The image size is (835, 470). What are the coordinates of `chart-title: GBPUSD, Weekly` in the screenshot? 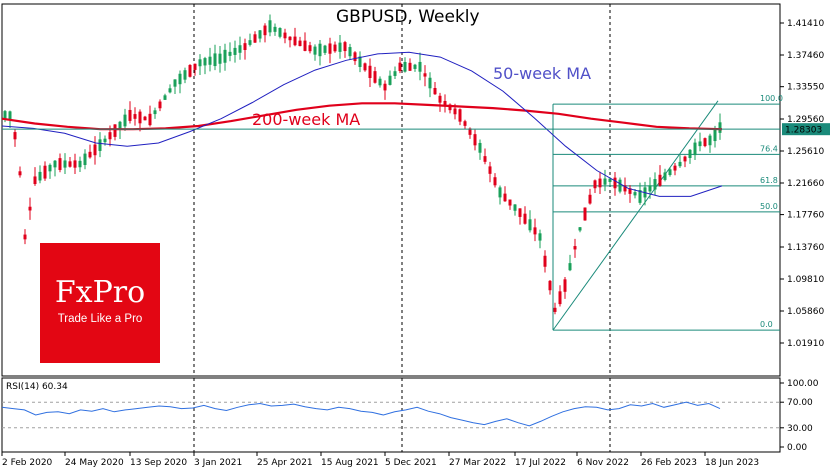 It's located at (408, 17).